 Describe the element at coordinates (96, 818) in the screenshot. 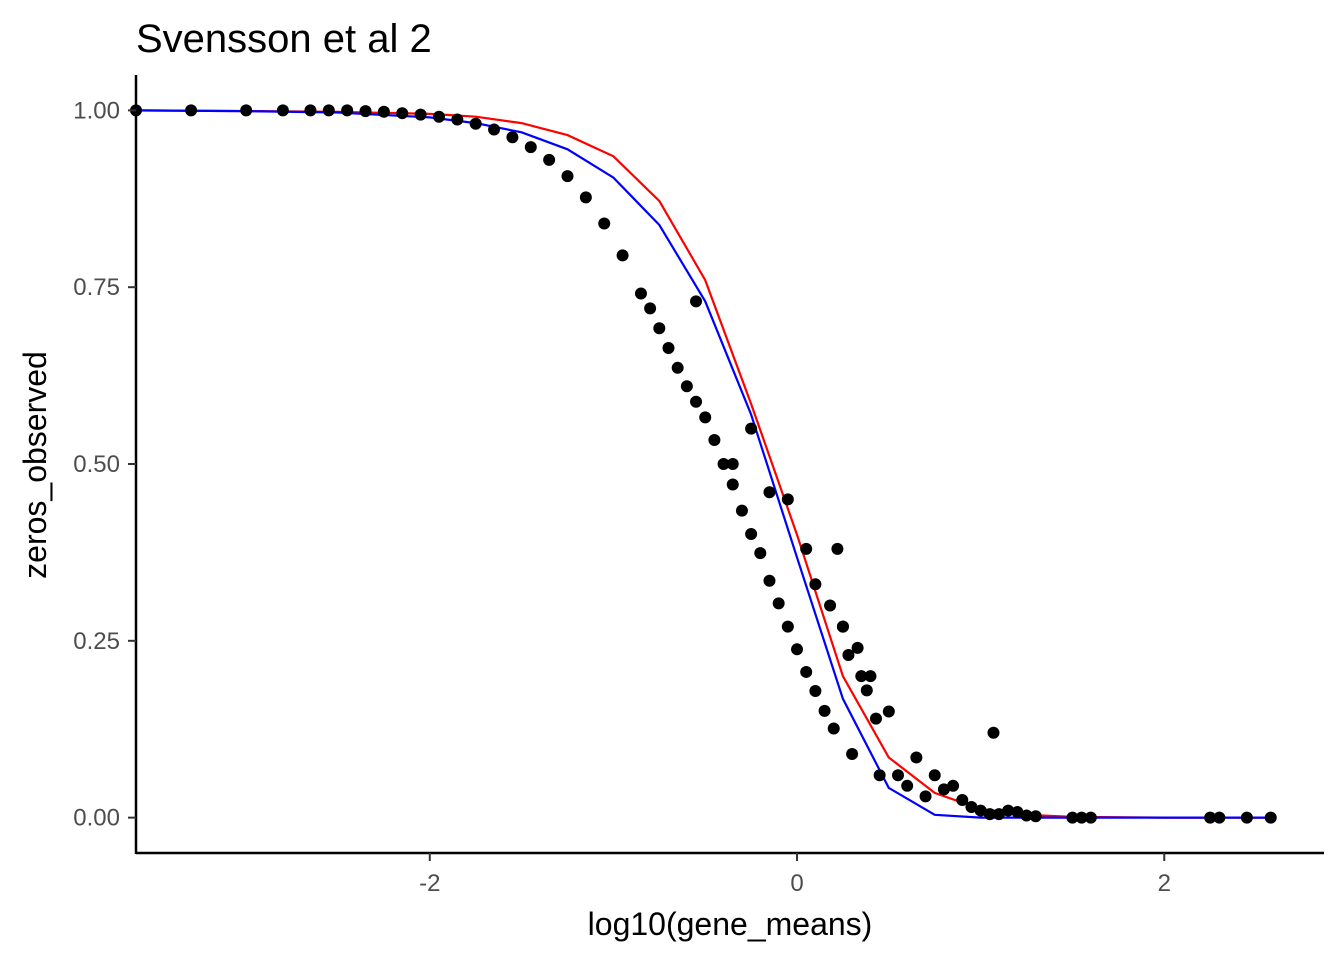

I see `y-tick-label: 0.00` at that location.